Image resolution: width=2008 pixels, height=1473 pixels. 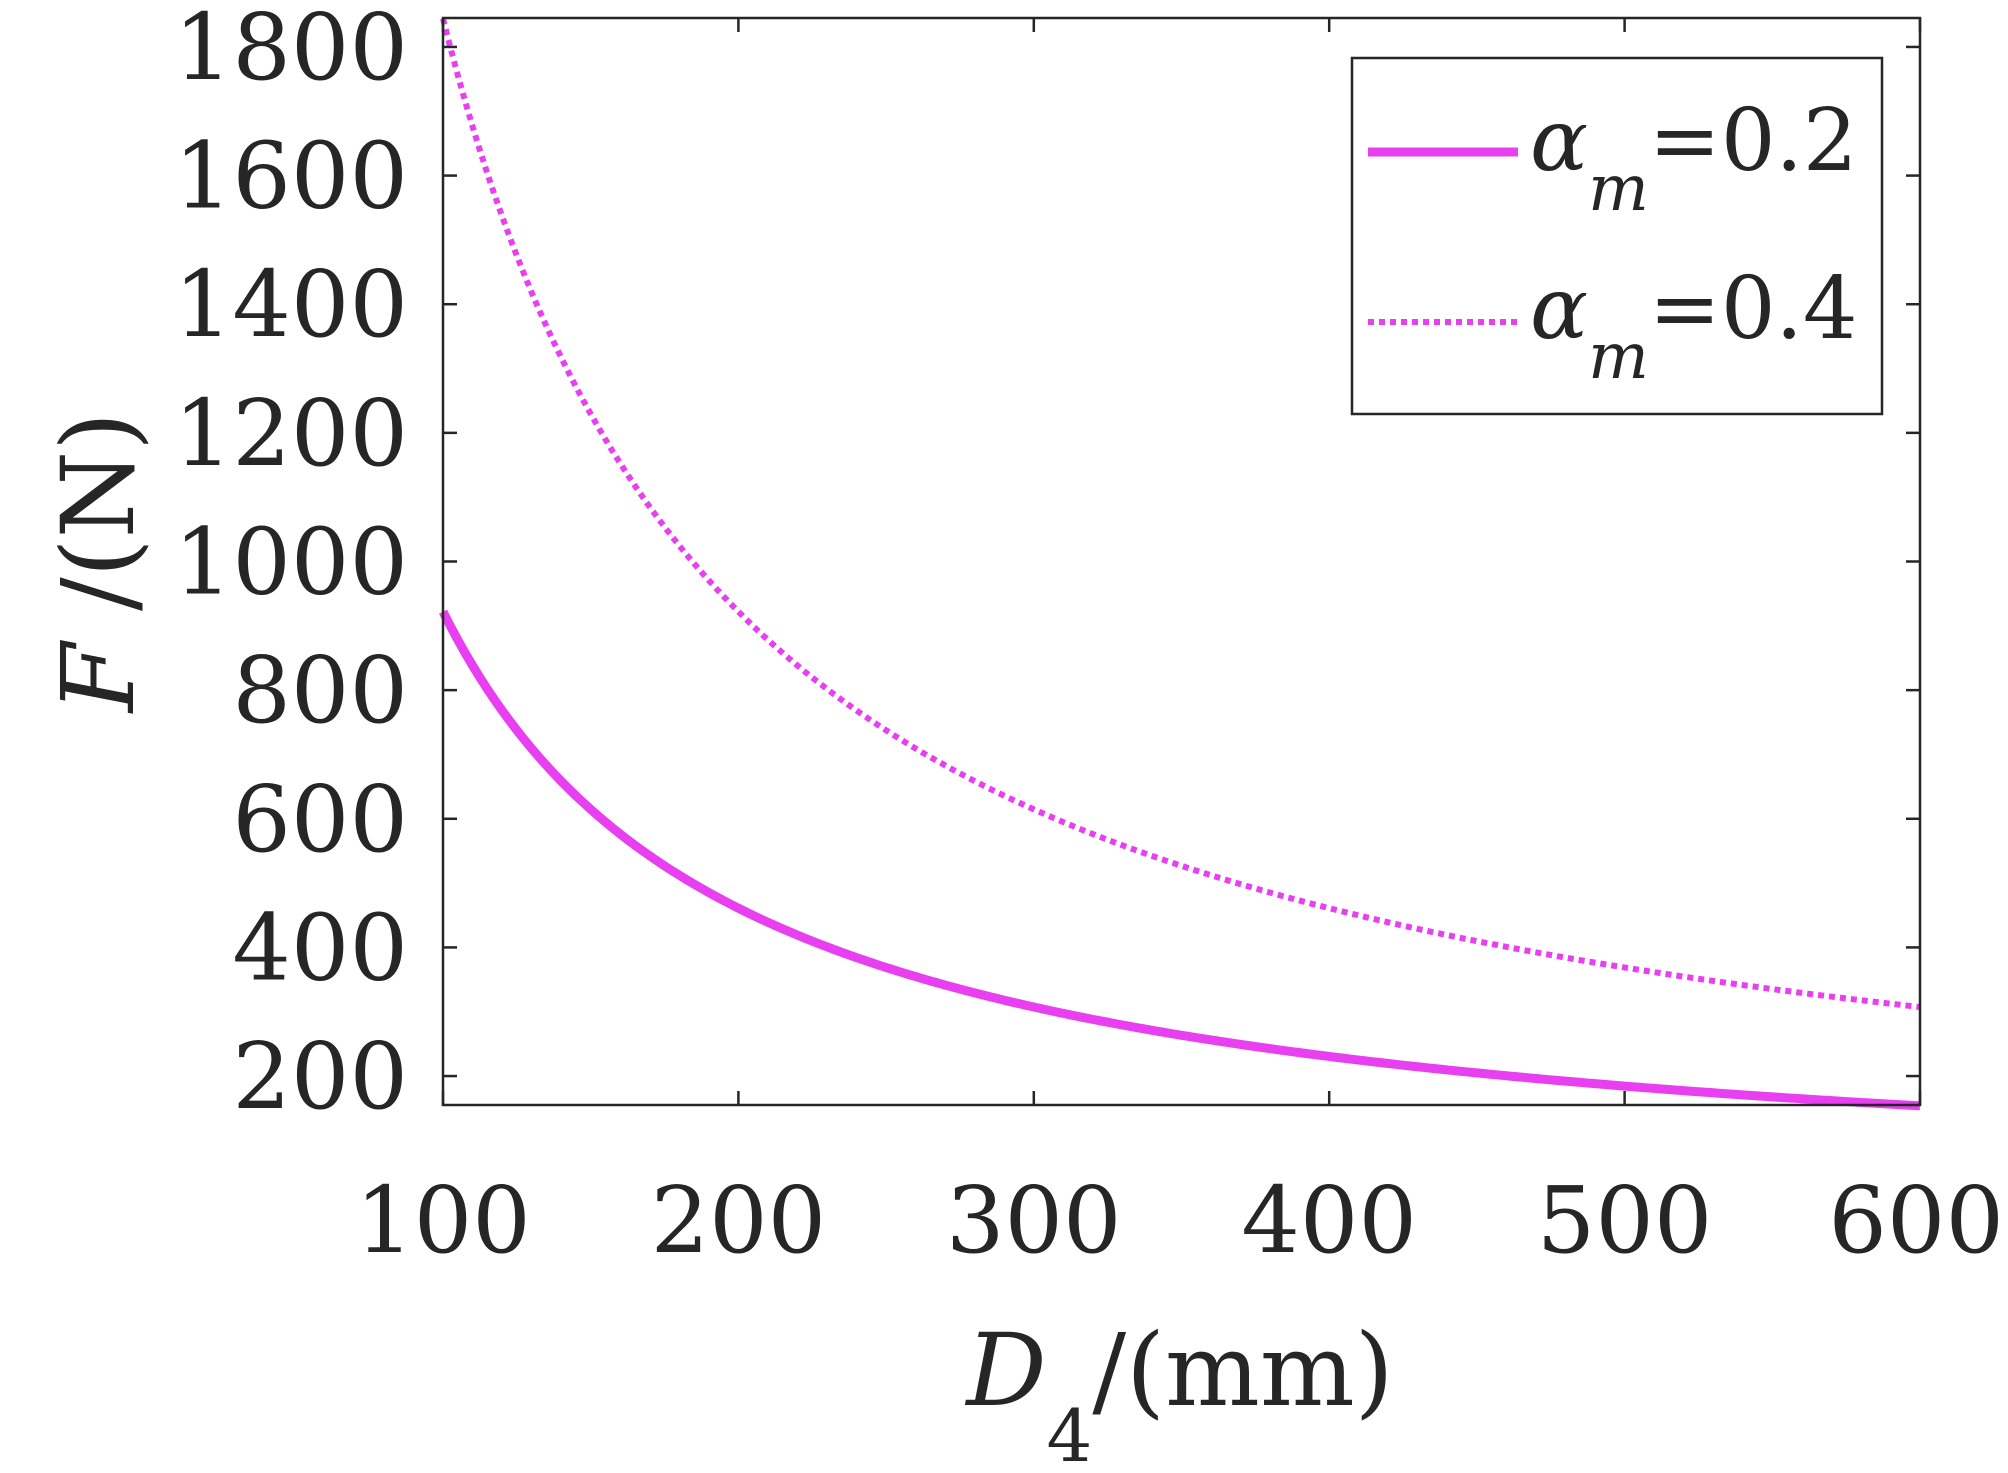 What do you see at coordinates (320, 1076) in the screenshot?
I see `y-tick-label-200: 200` at bounding box center [320, 1076].